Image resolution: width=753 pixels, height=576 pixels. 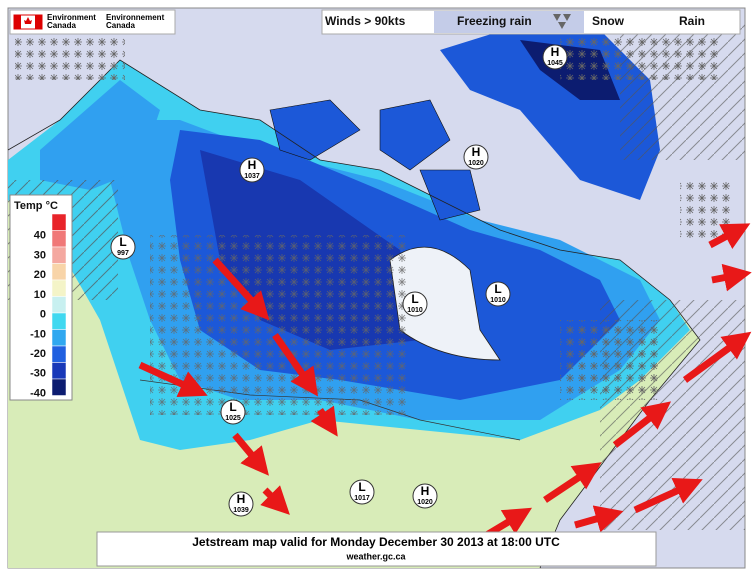 I want to click on agency-en-line2: Canada, so click(x=61, y=25).